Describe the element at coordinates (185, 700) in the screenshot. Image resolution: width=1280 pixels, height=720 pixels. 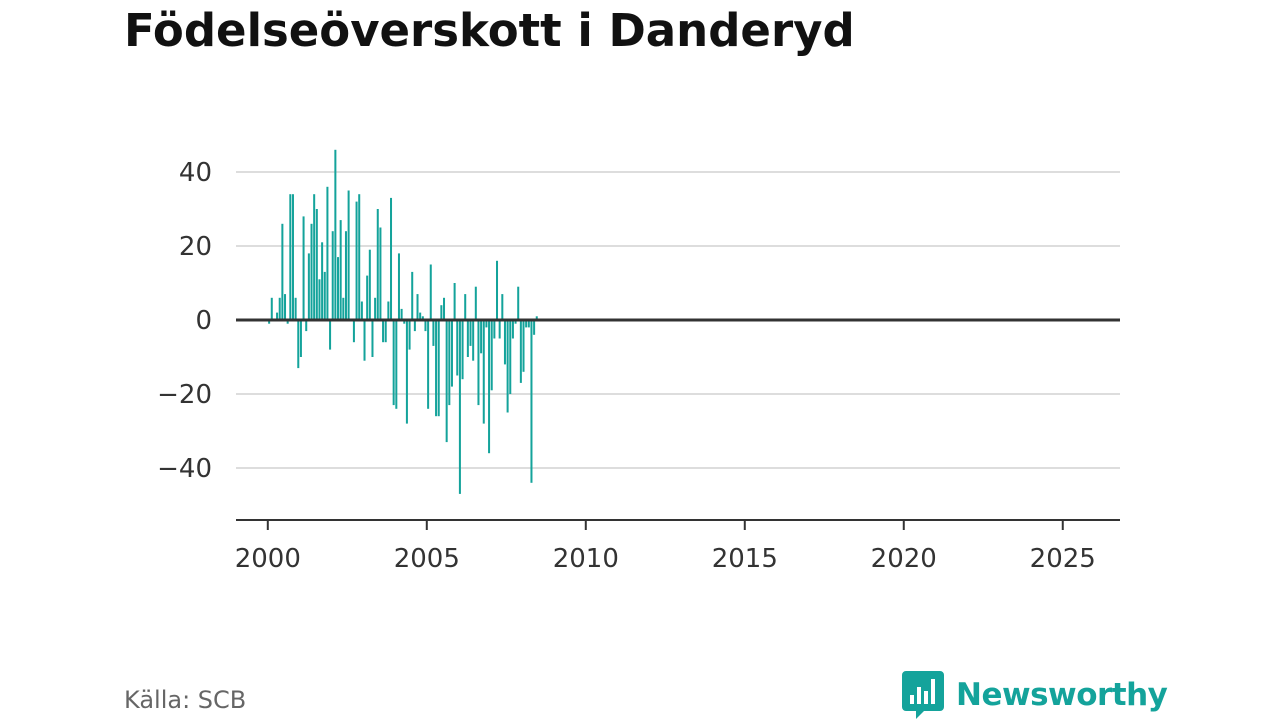
I see `source-note: Källa: SCB` at that location.